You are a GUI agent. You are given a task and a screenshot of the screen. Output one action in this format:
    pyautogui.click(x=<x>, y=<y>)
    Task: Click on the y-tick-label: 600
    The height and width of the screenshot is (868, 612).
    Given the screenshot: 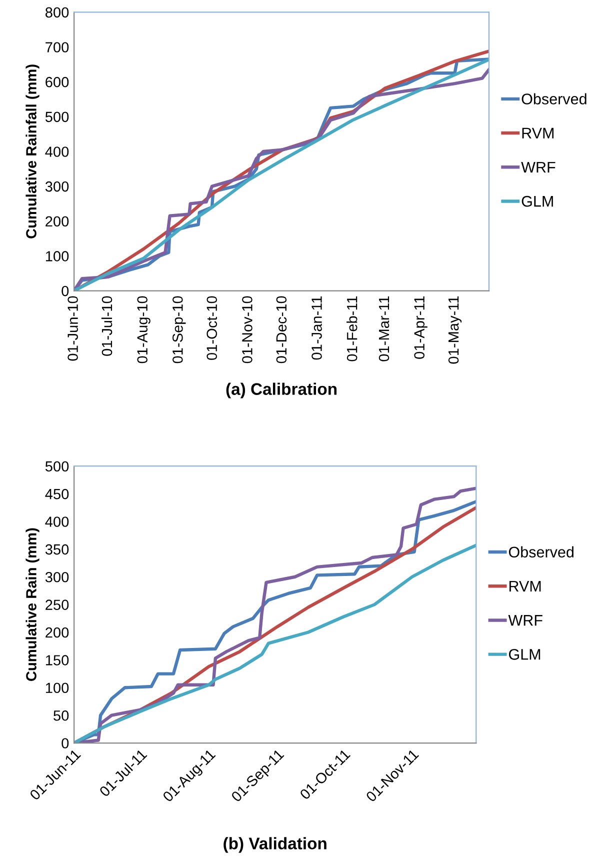 What is the action you would take?
    pyautogui.click(x=57, y=82)
    